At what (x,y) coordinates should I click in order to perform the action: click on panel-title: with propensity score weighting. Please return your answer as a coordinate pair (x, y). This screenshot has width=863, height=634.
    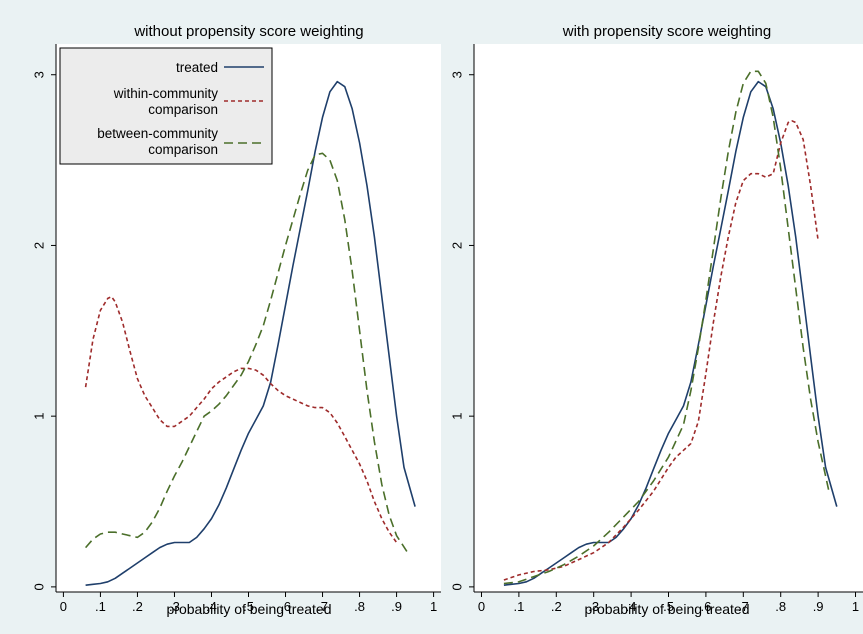
    Looking at the image, I should click on (666, 31).